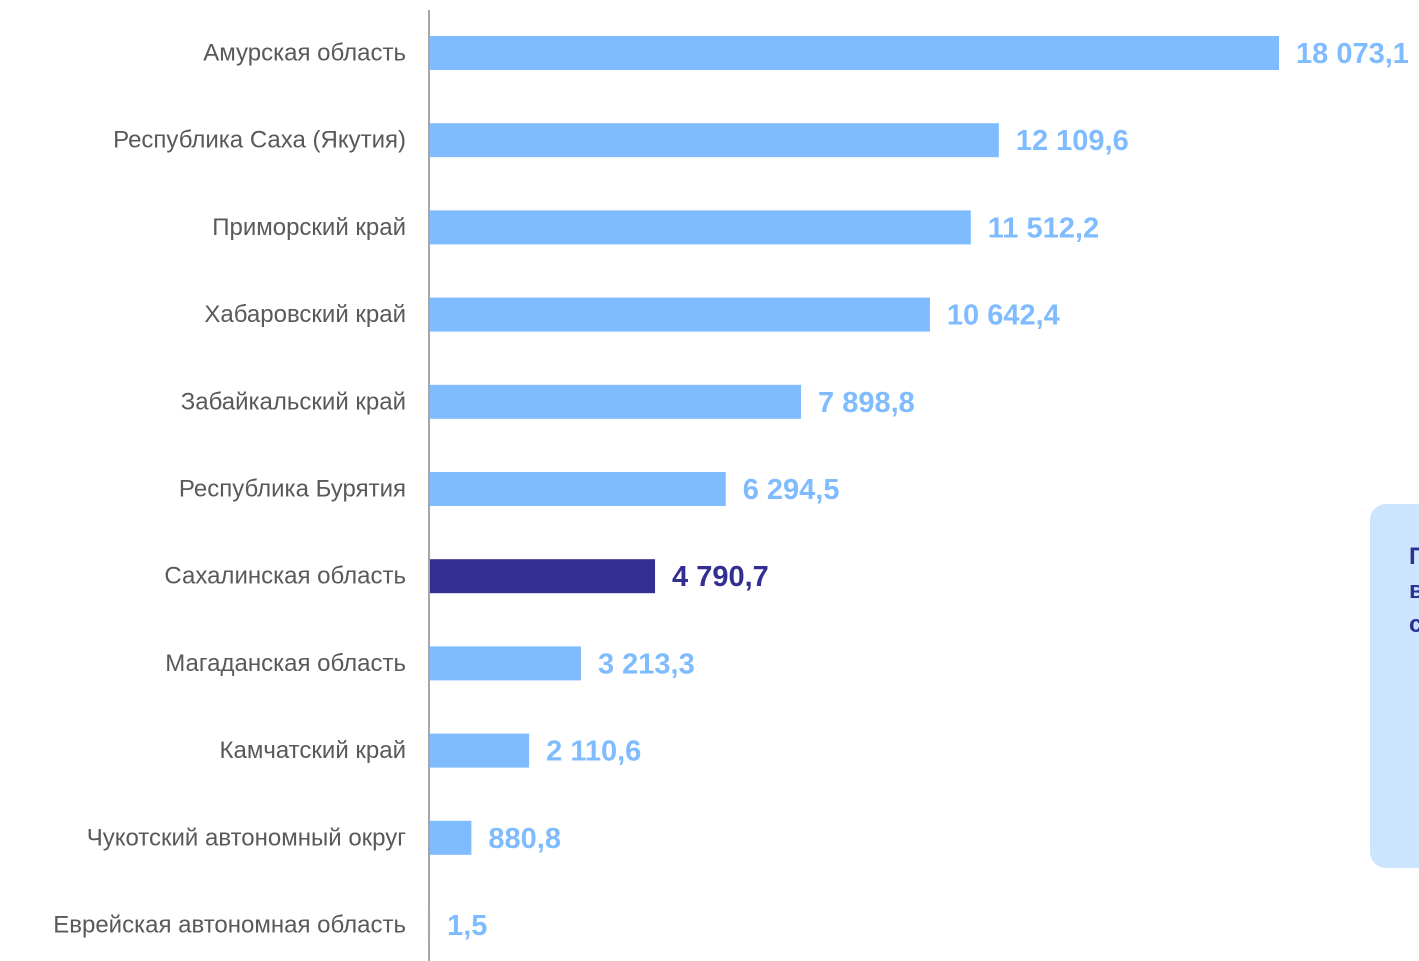 The height and width of the screenshot is (961, 1419). What do you see at coordinates (313, 750) in the screenshot?
I see `category-label: Камчатский край` at bounding box center [313, 750].